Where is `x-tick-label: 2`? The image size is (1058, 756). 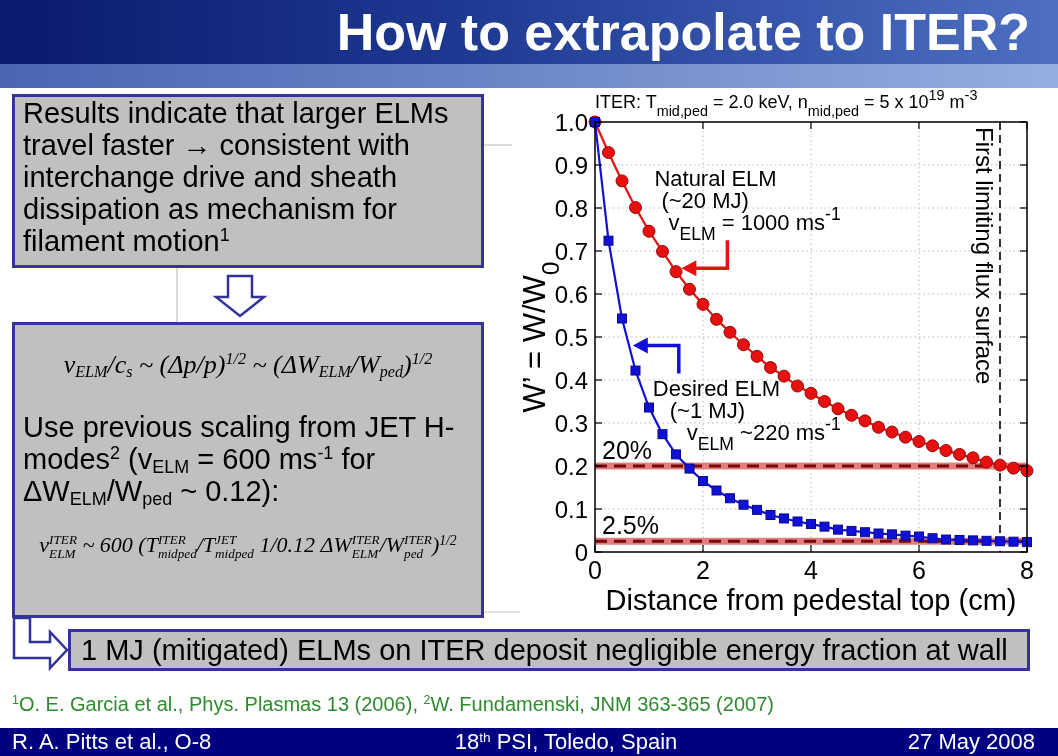 x-tick-label: 2 is located at coordinates (703, 570).